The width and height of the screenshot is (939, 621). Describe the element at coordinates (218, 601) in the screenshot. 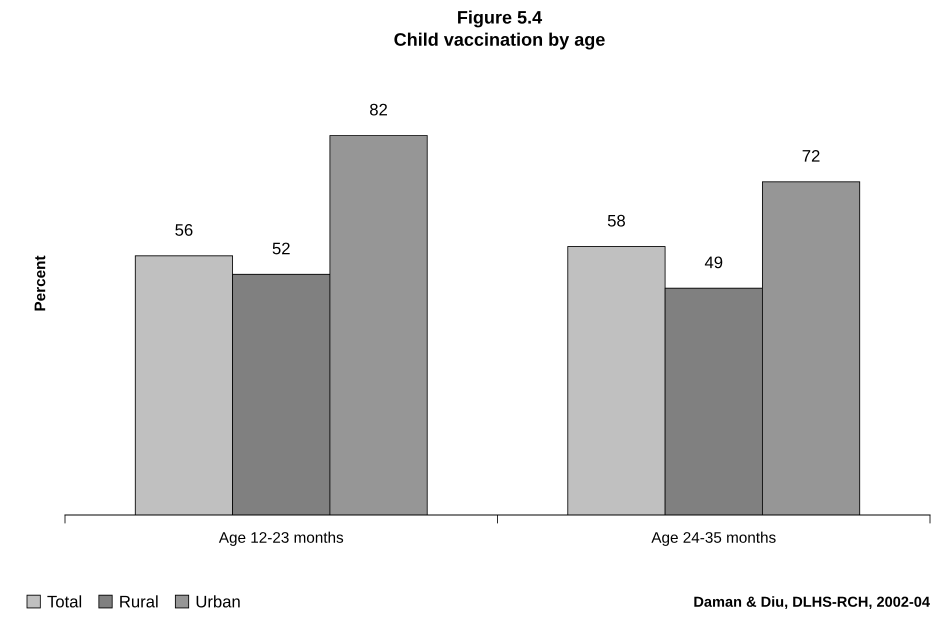

I see `legend-label: Urban` at that location.